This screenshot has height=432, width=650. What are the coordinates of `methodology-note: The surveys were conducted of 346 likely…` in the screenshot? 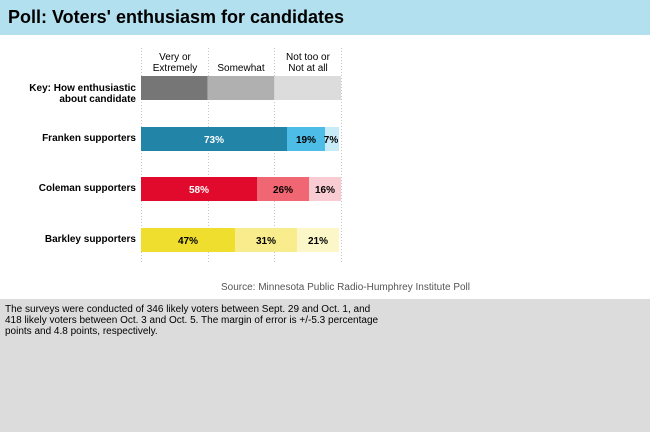 It's located at (192, 320).